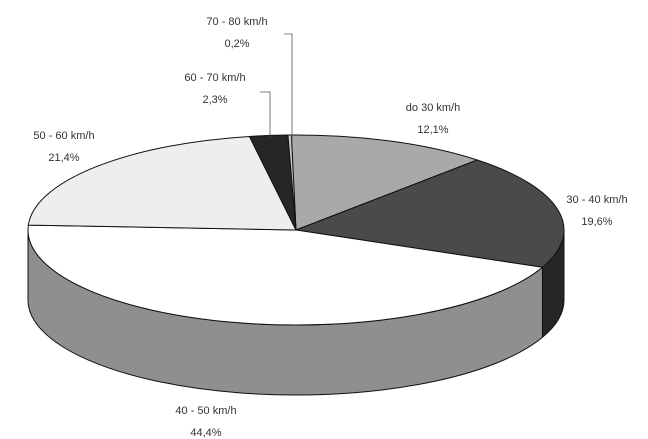 The height and width of the screenshot is (439, 648). Describe the element at coordinates (214, 100) in the screenshot. I see `slice-value-60-70: 2,3%` at that location.